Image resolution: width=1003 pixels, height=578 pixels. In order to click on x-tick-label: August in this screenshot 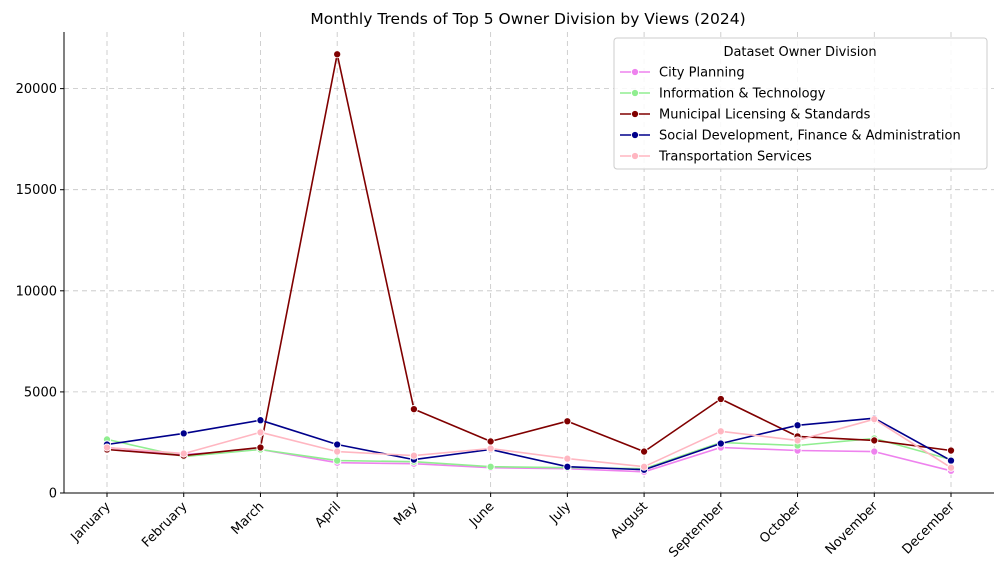, I will do `click(629, 520)`.